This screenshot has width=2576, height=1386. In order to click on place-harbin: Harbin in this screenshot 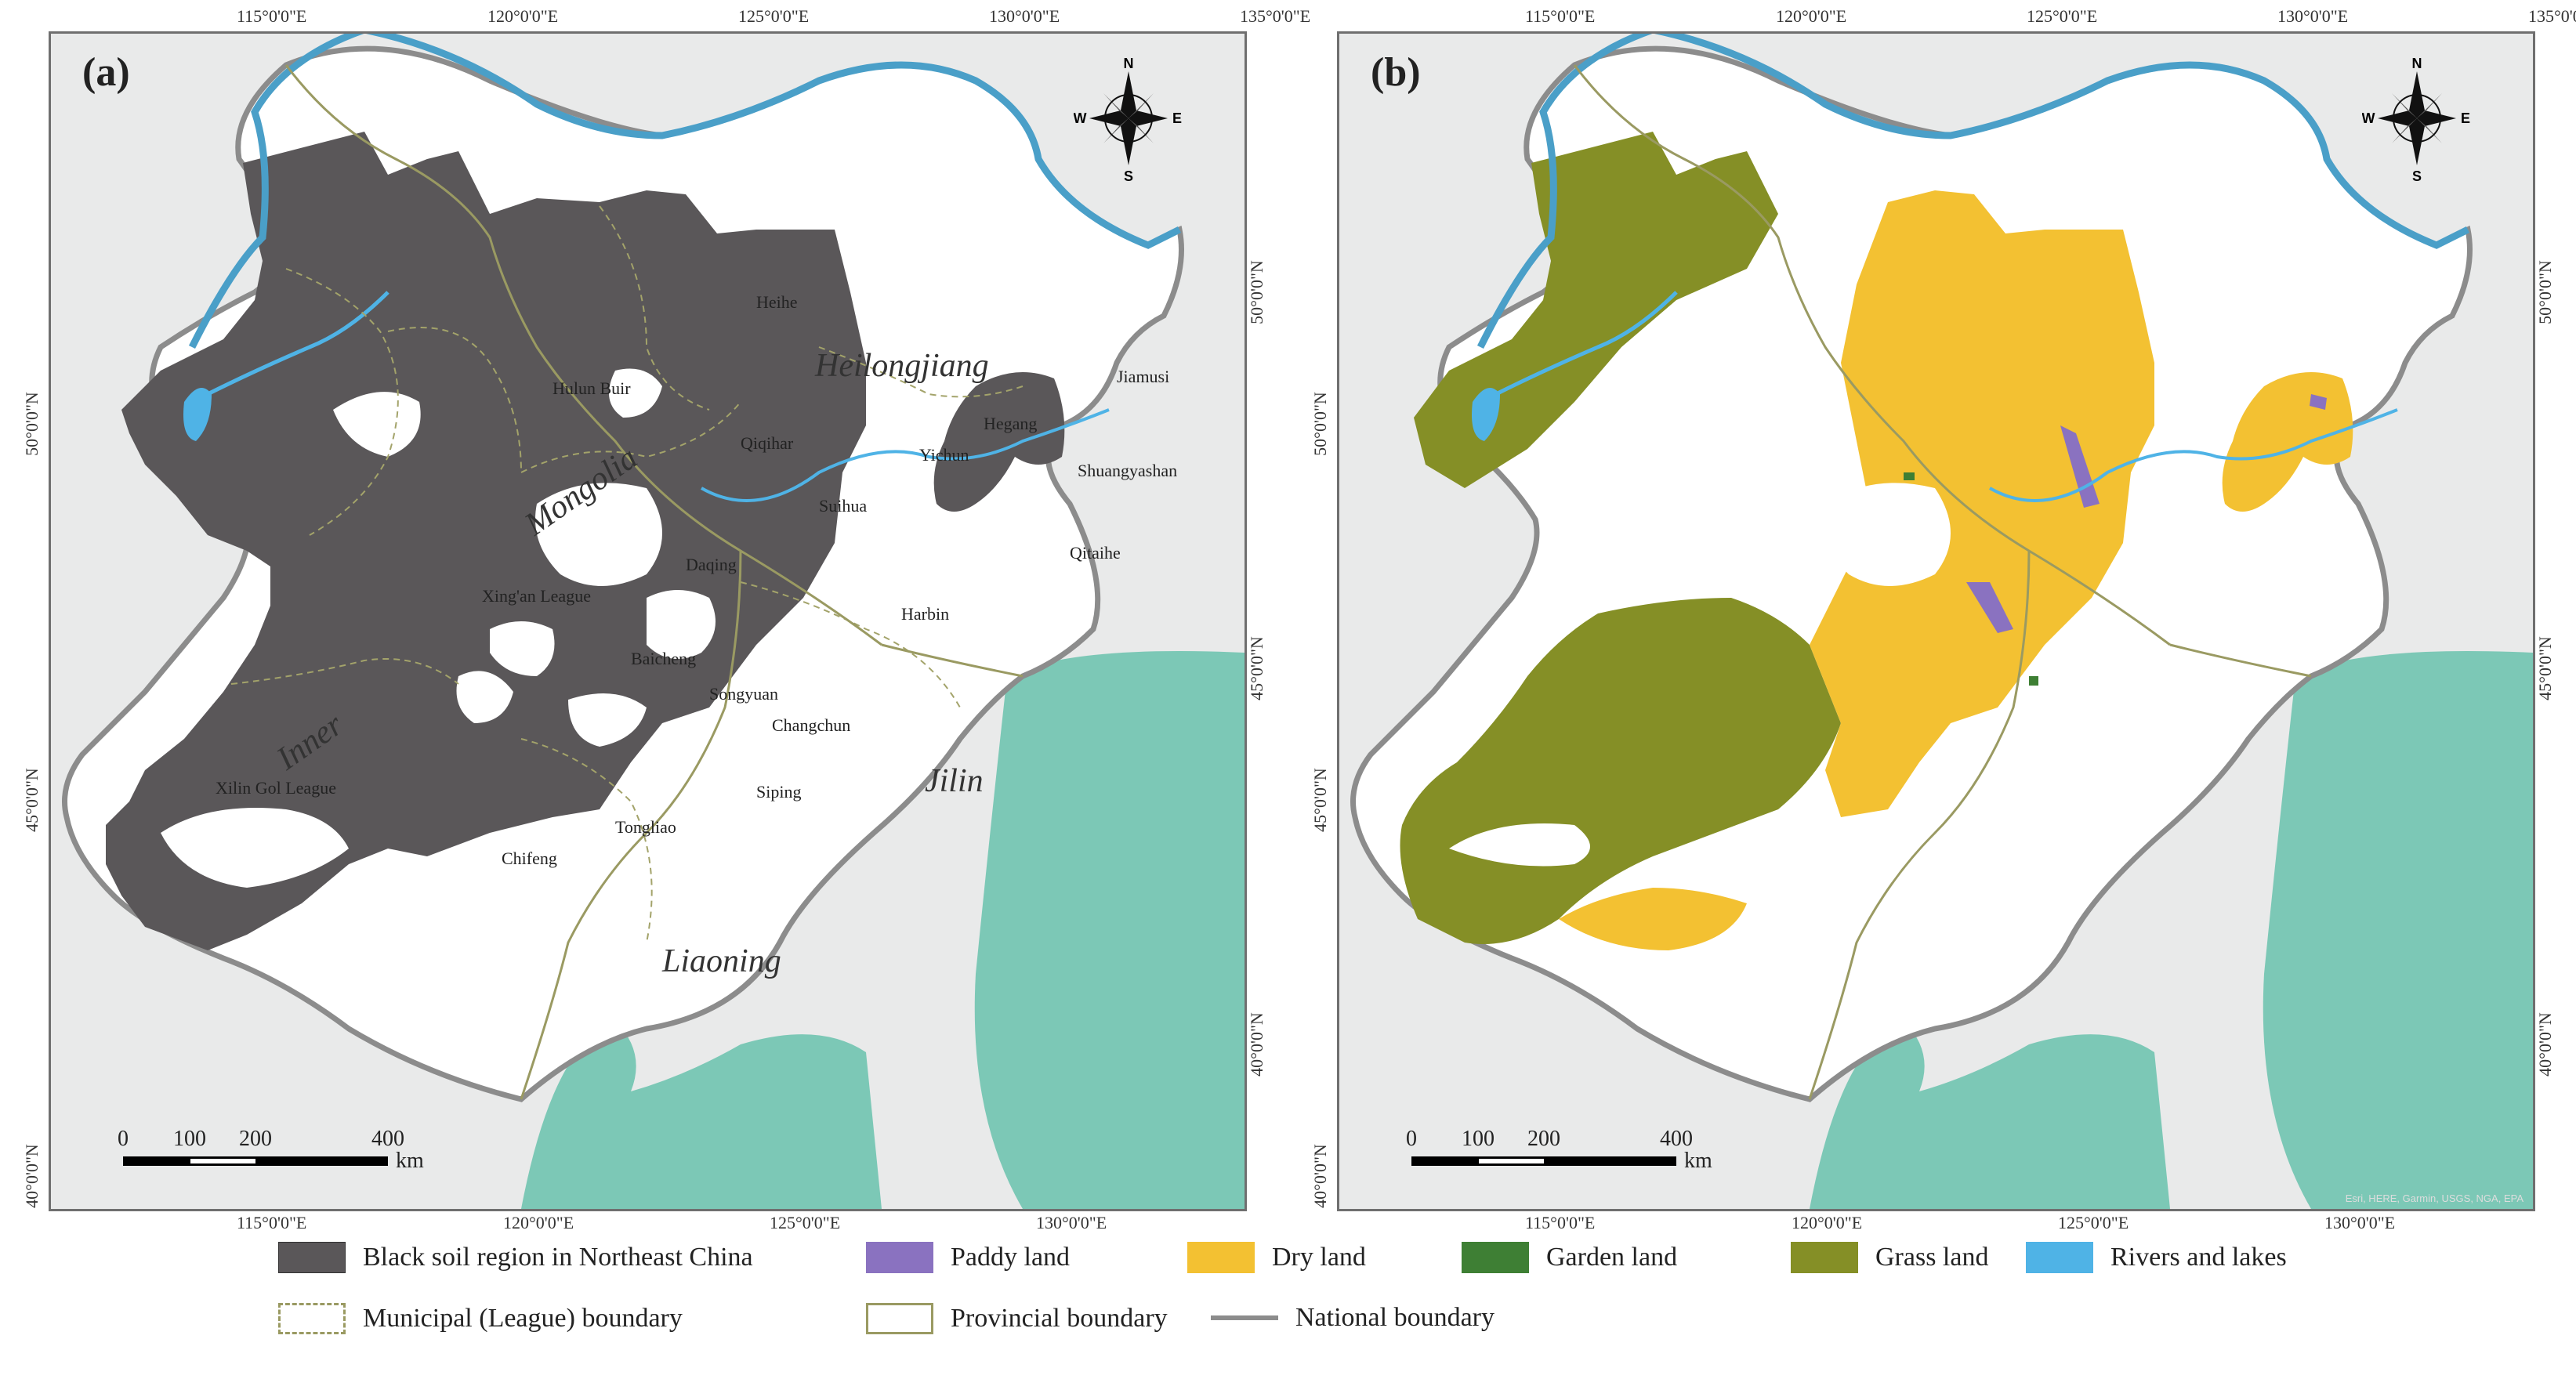, I will do `click(925, 614)`.